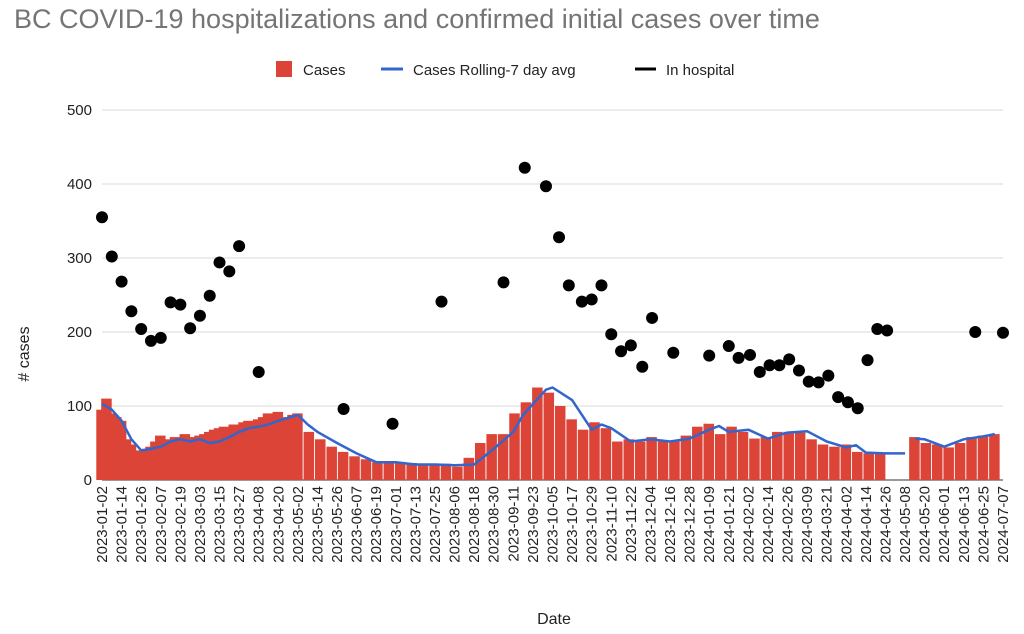  Describe the element at coordinates (317, 524) in the screenshot. I see `x-tick-label: 2023-05-14` at that location.